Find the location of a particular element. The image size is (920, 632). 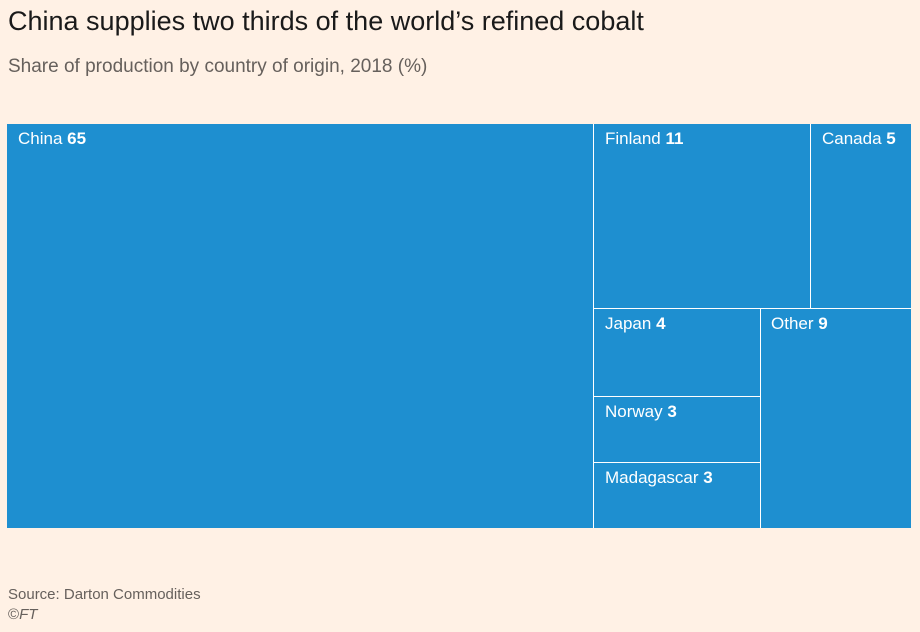

tile-label-canada: Canada 5 is located at coordinates (859, 138).